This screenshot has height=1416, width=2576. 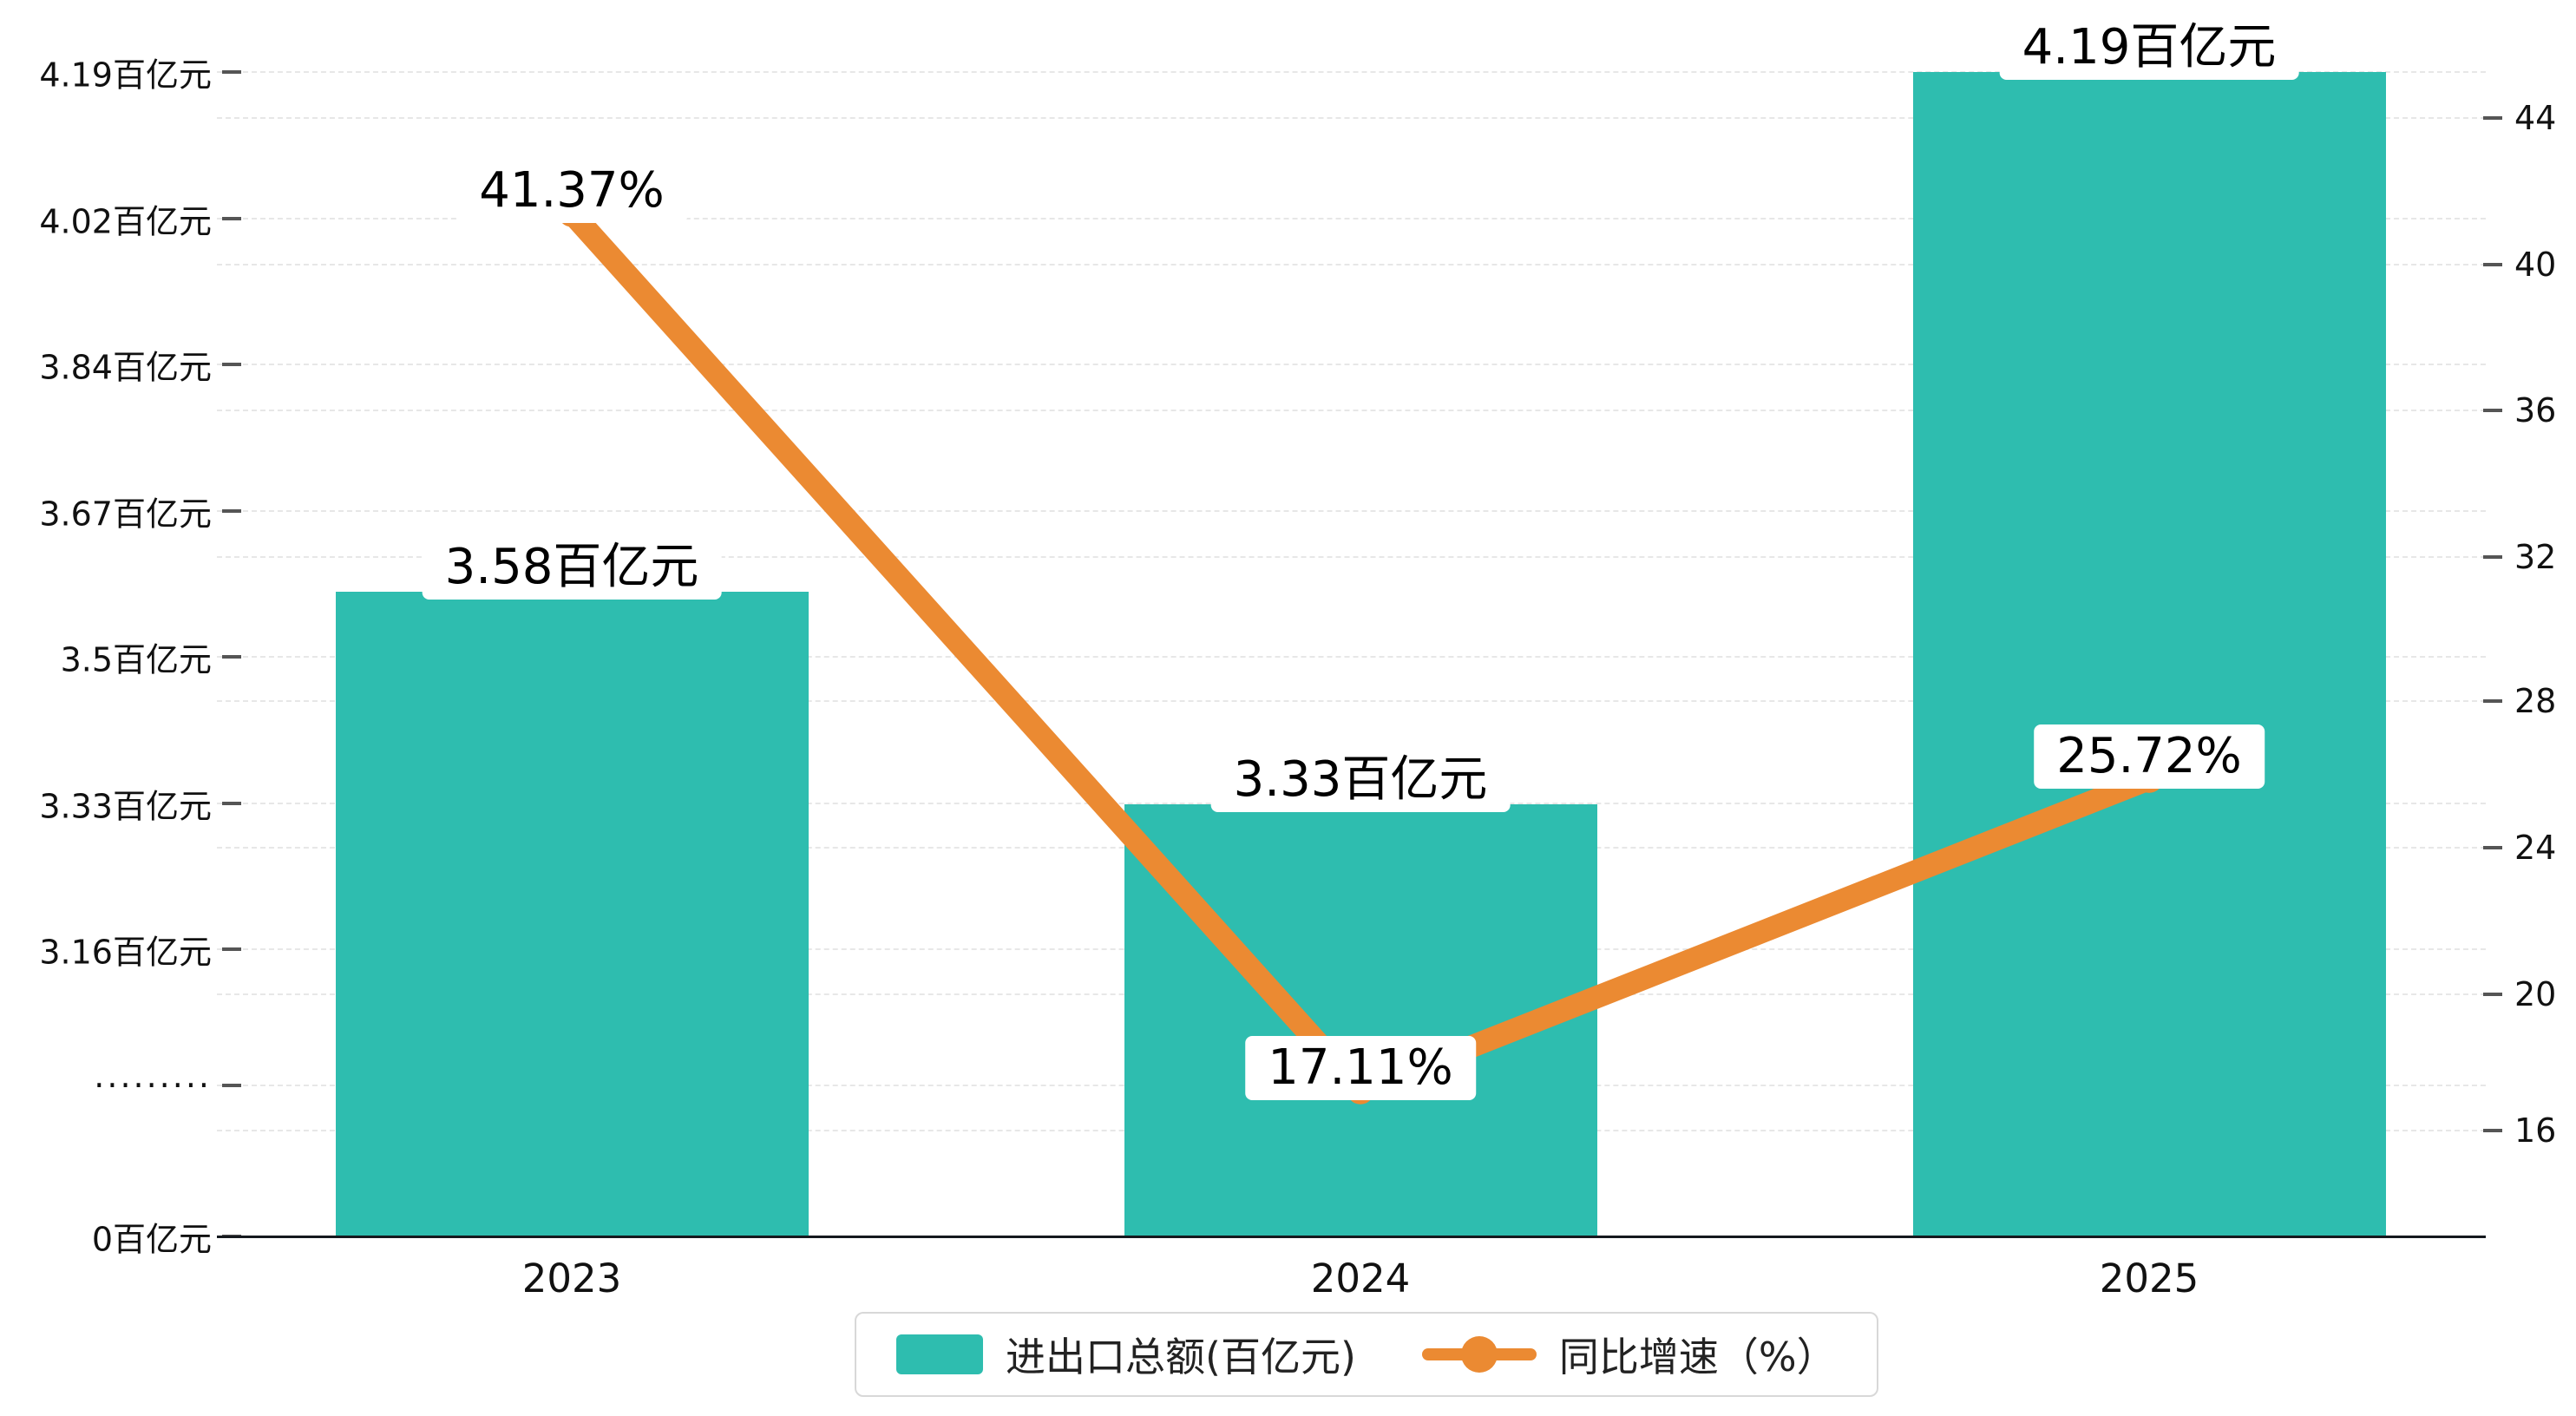 I want to click on x-axis-line, so click(x=1351, y=1237).